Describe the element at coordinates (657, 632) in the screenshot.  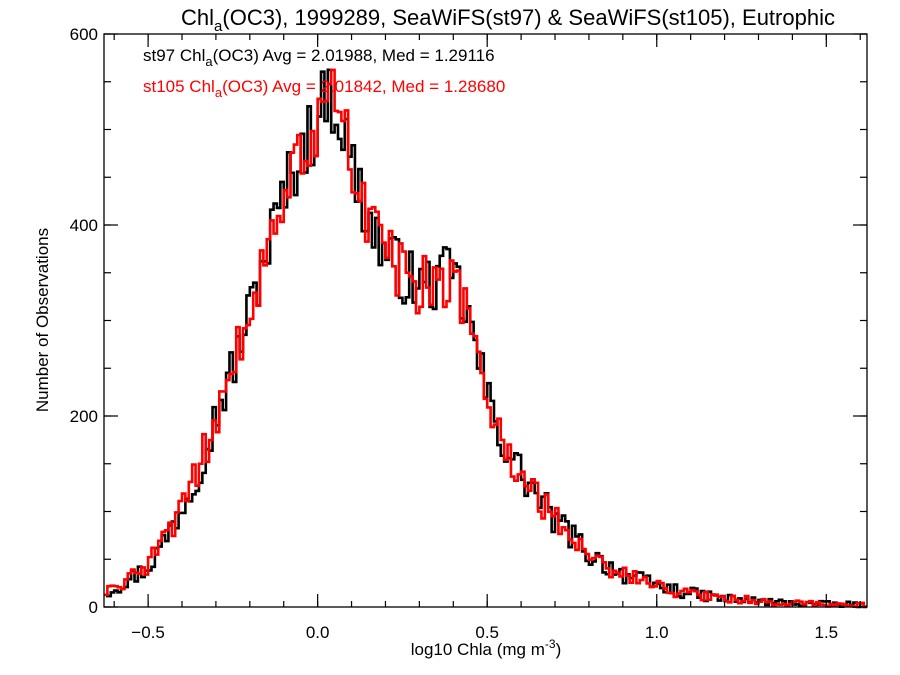
I see `x-tick-label: 1.0` at that location.